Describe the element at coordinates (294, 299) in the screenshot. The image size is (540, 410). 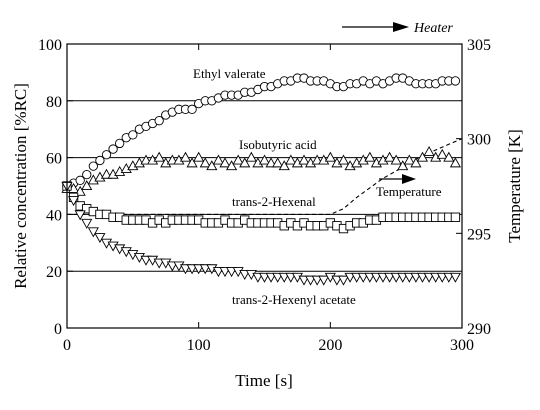
I see `series-label-trans-2-hexenyl-acetate: trans-2-Hexenyl acetate` at that location.